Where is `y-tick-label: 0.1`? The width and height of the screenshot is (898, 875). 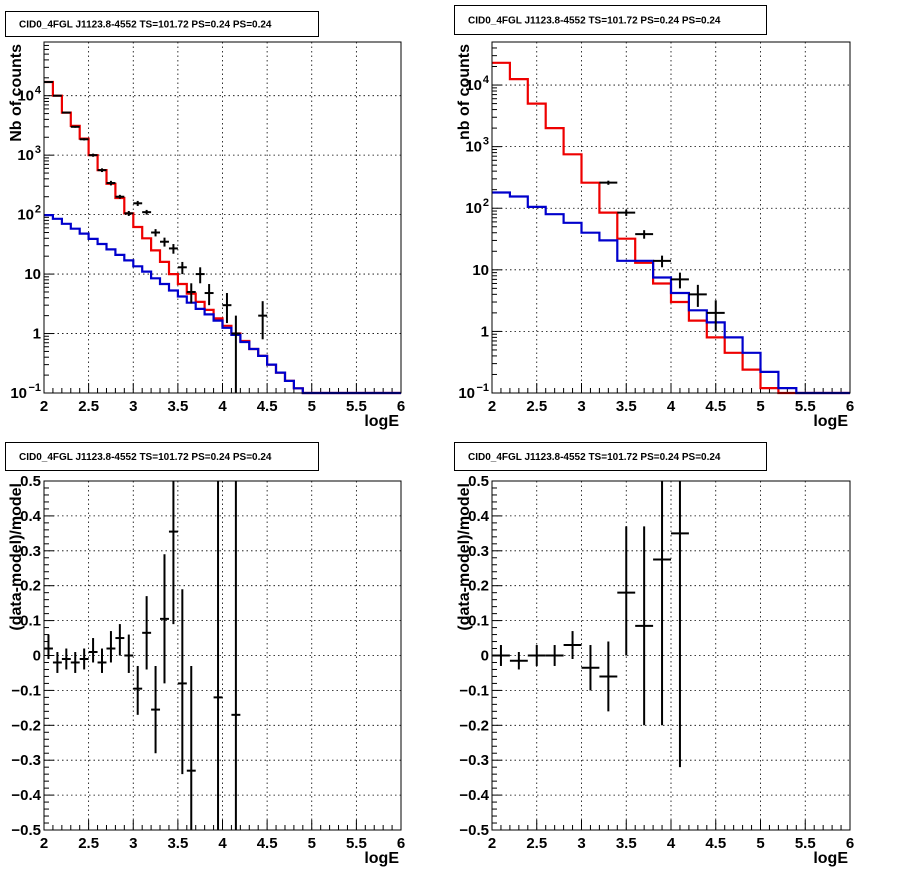 y-tick-label: 0.1 is located at coordinates (30, 621).